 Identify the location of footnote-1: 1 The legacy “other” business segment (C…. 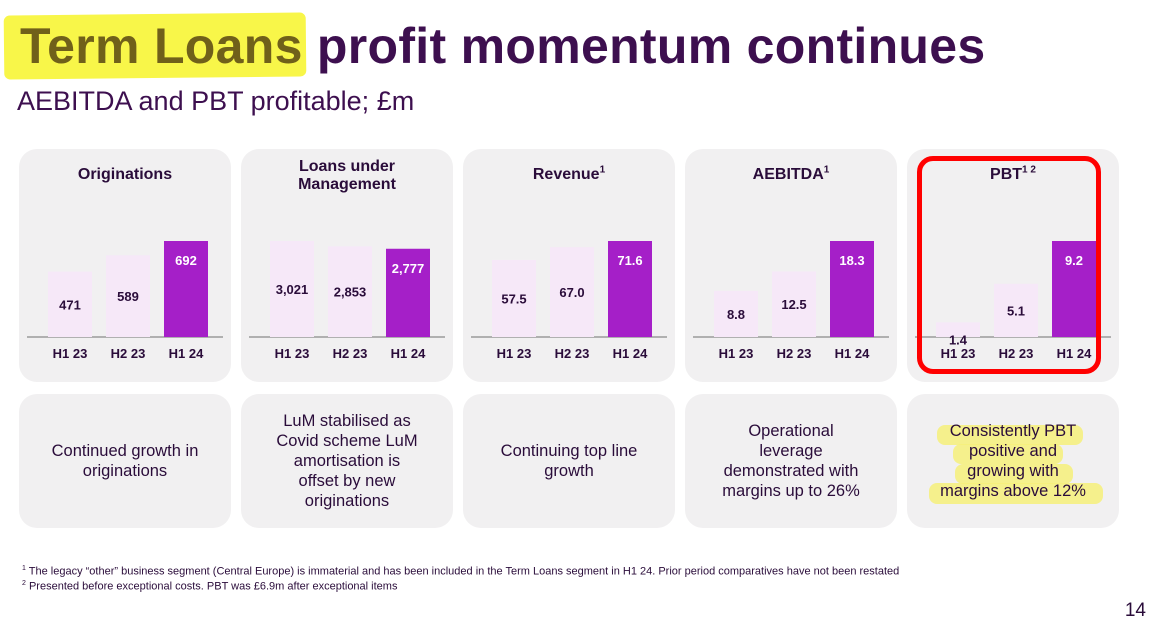
(460, 570).